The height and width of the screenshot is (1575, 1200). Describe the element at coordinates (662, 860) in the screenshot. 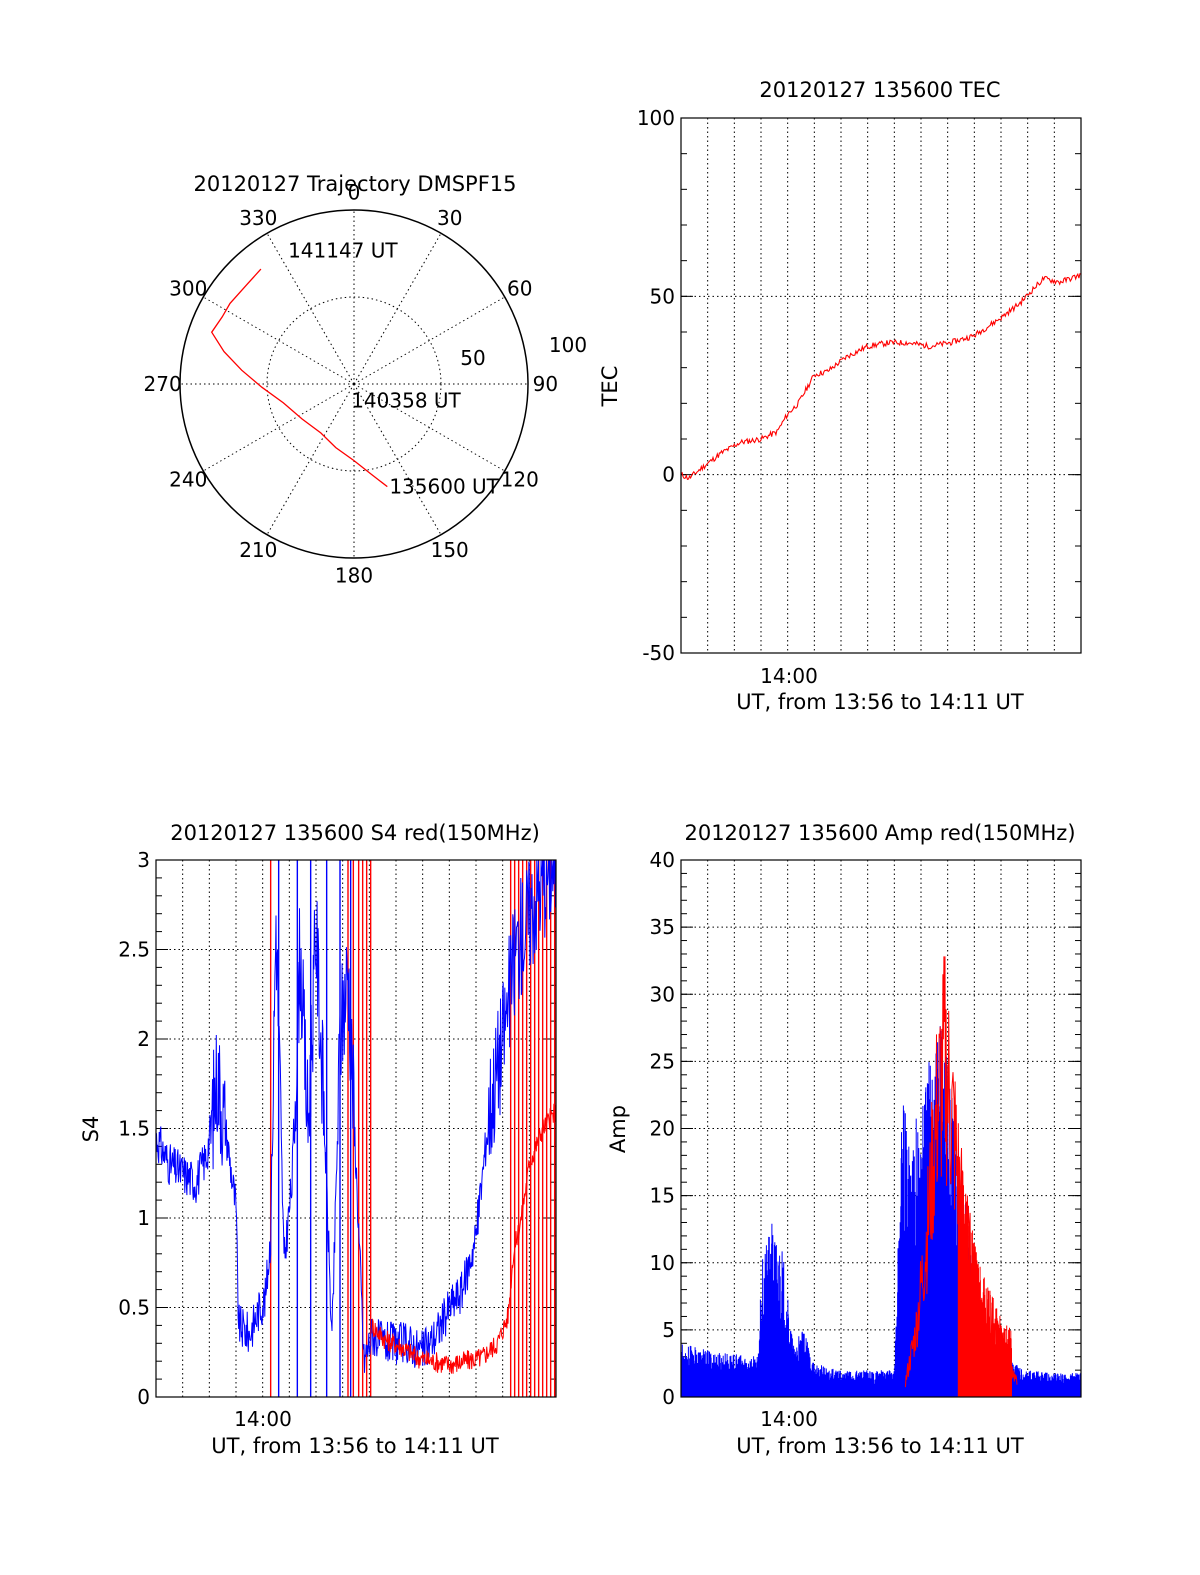

I see `y-tick-label: 40` at that location.